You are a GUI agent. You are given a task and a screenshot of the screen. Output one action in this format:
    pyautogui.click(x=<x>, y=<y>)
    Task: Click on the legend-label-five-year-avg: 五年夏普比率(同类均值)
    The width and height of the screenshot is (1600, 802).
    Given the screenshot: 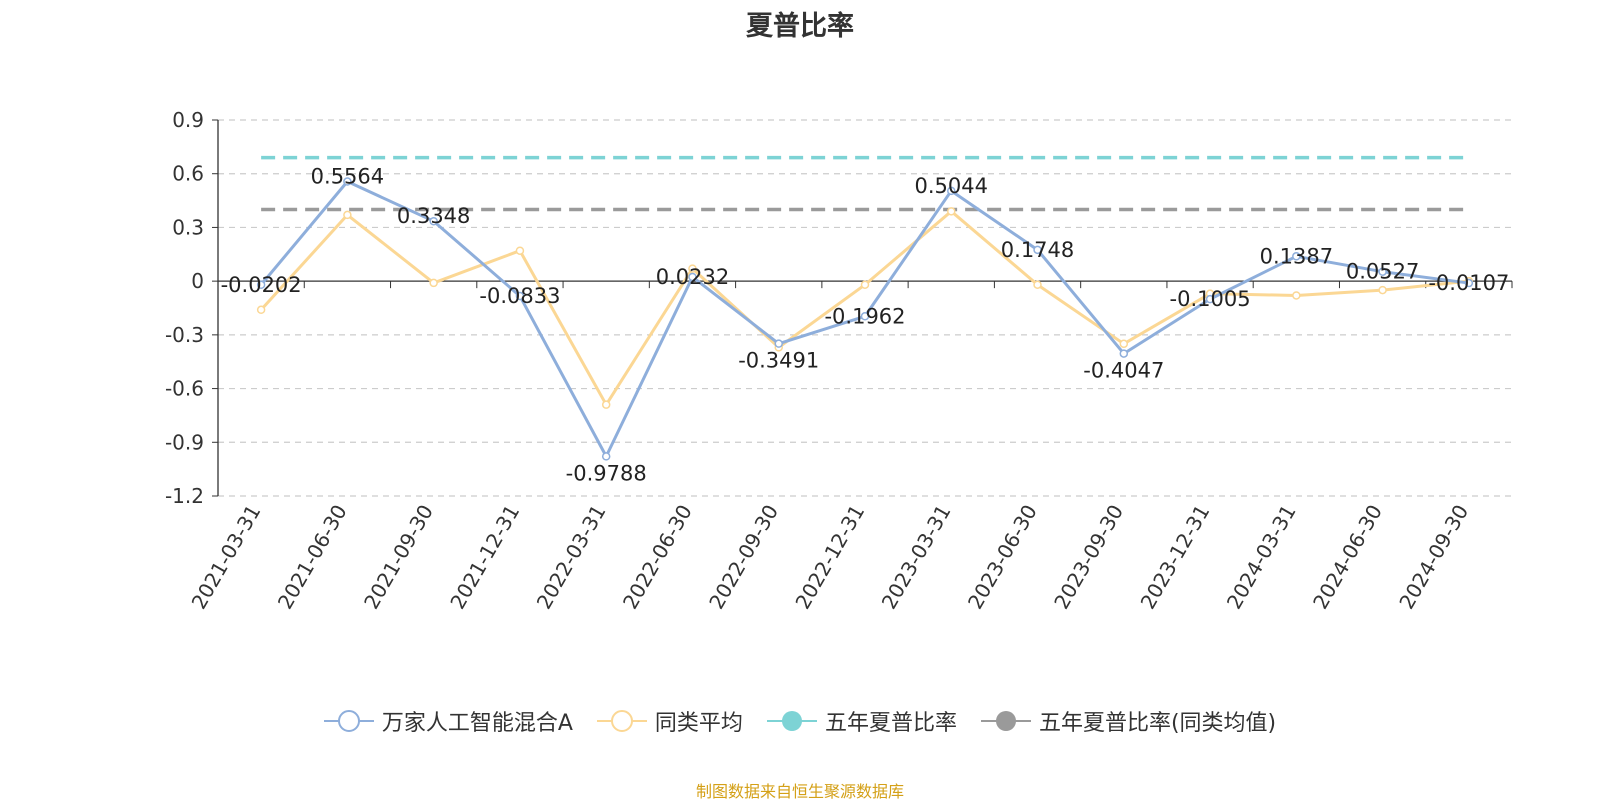 What is the action you would take?
    pyautogui.click(x=1157, y=723)
    